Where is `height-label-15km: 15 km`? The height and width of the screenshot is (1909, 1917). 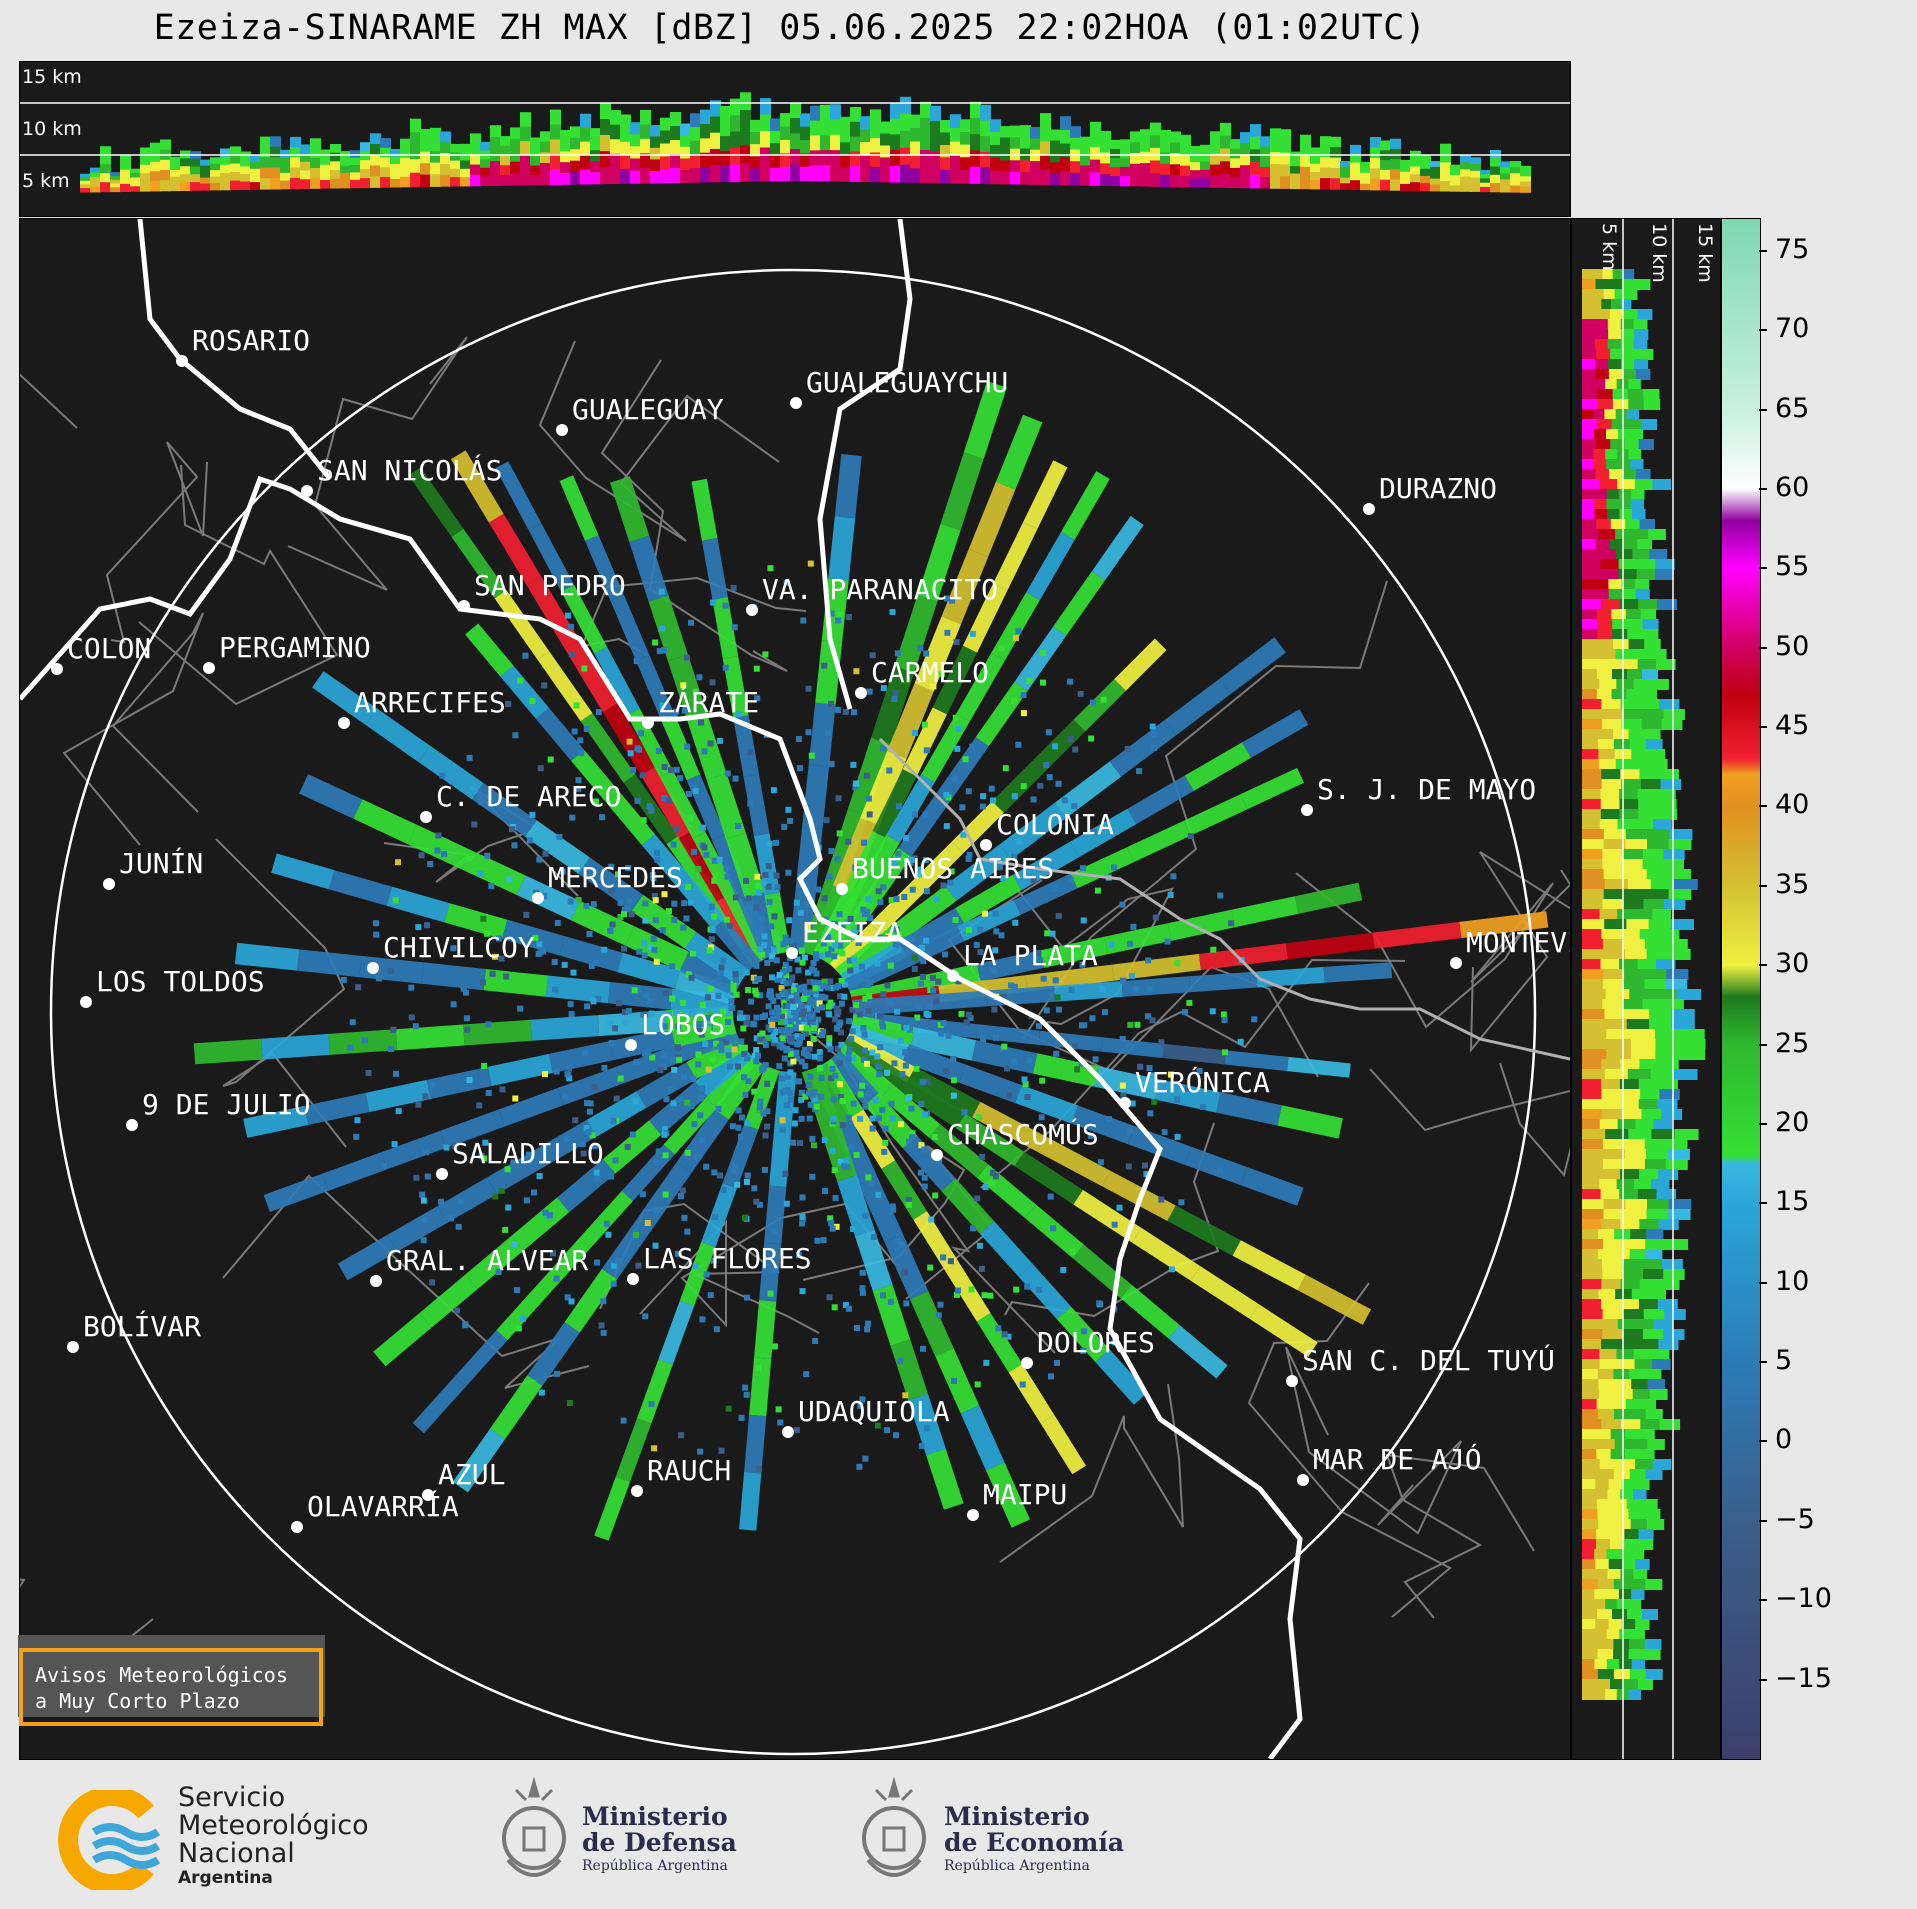 height-label-15km: 15 km is located at coordinates (52, 77).